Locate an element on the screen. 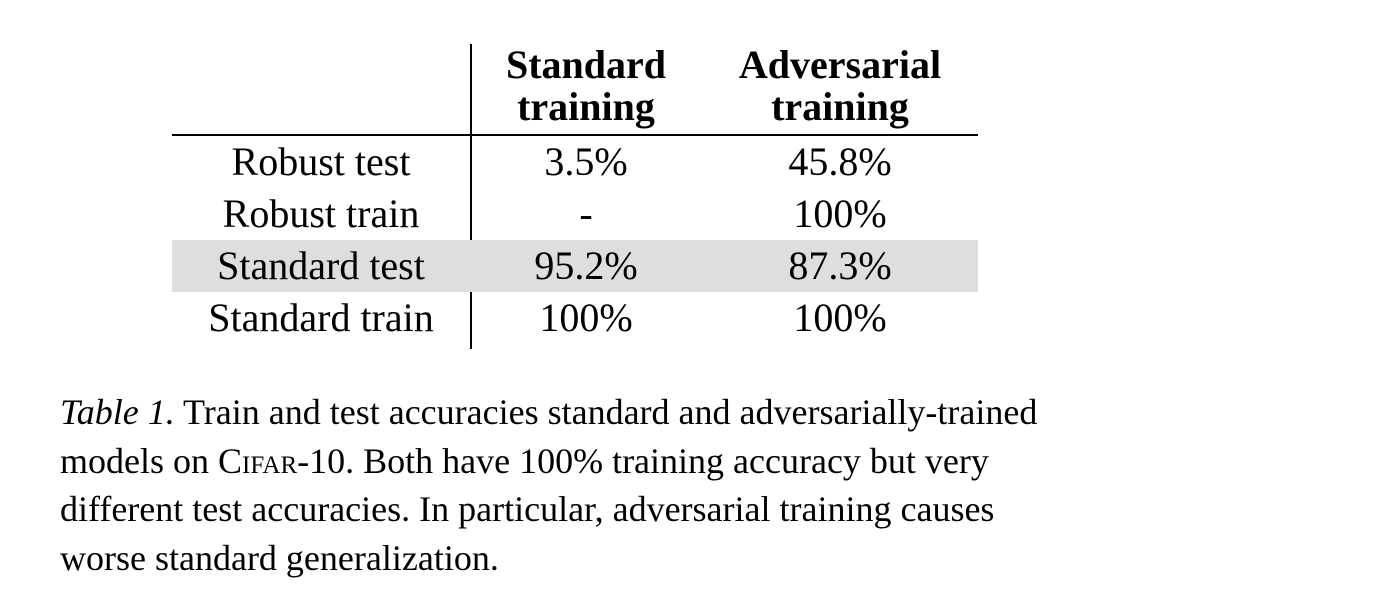  caption-text: models on is located at coordinates (139, 460).